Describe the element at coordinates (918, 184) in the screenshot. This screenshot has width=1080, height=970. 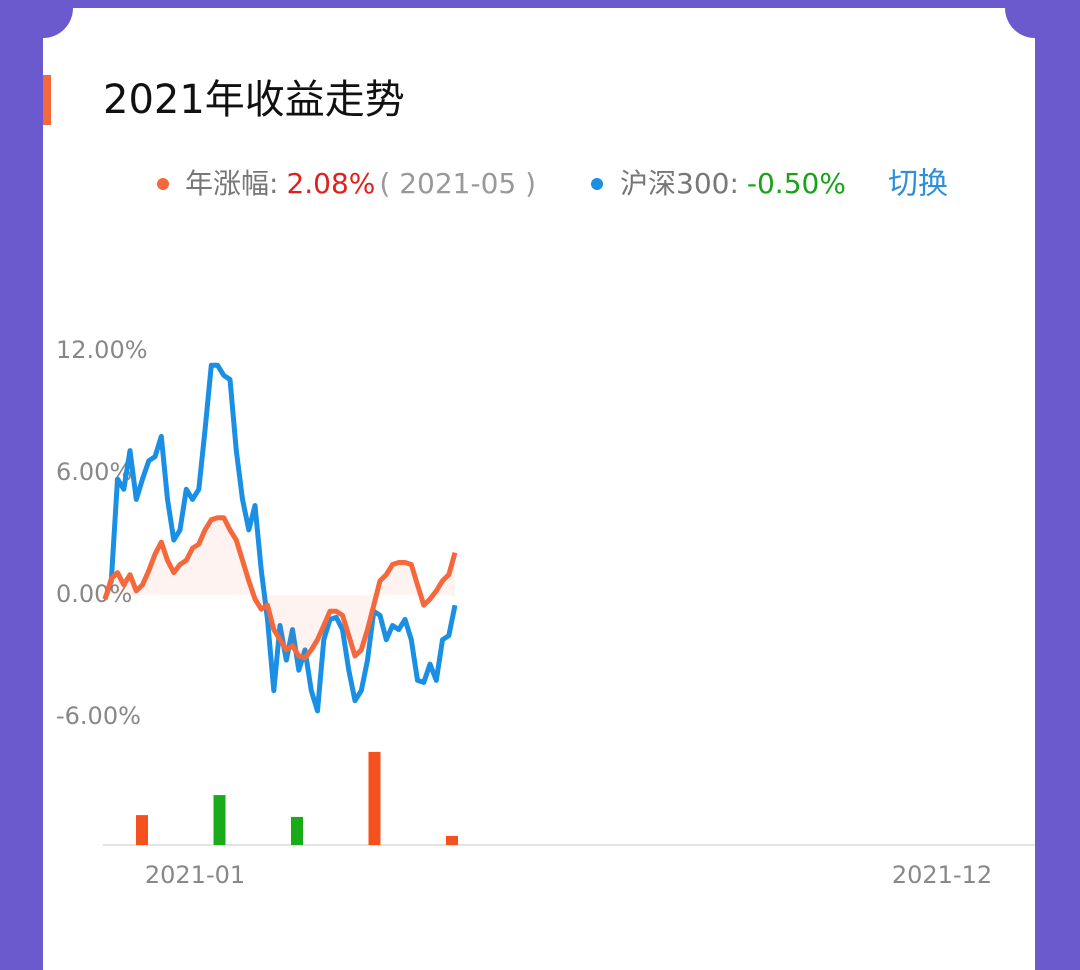
I see `toggle-button: 切换` at that location.